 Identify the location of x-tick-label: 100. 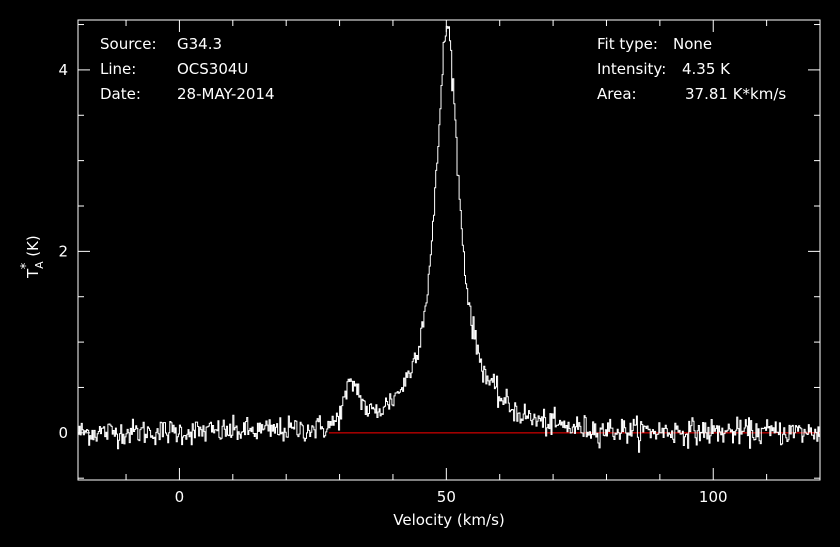
(713, 497).